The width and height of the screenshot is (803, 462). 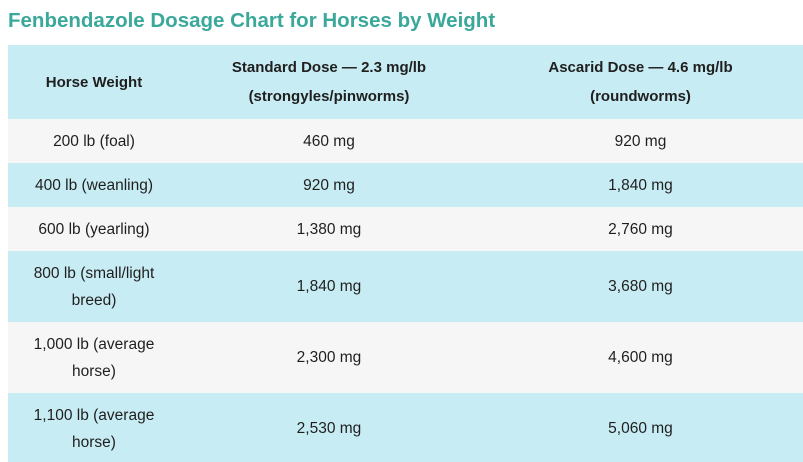 I want to click on cell-ascarid: 2,760 mg, so click(x=640, y=229).